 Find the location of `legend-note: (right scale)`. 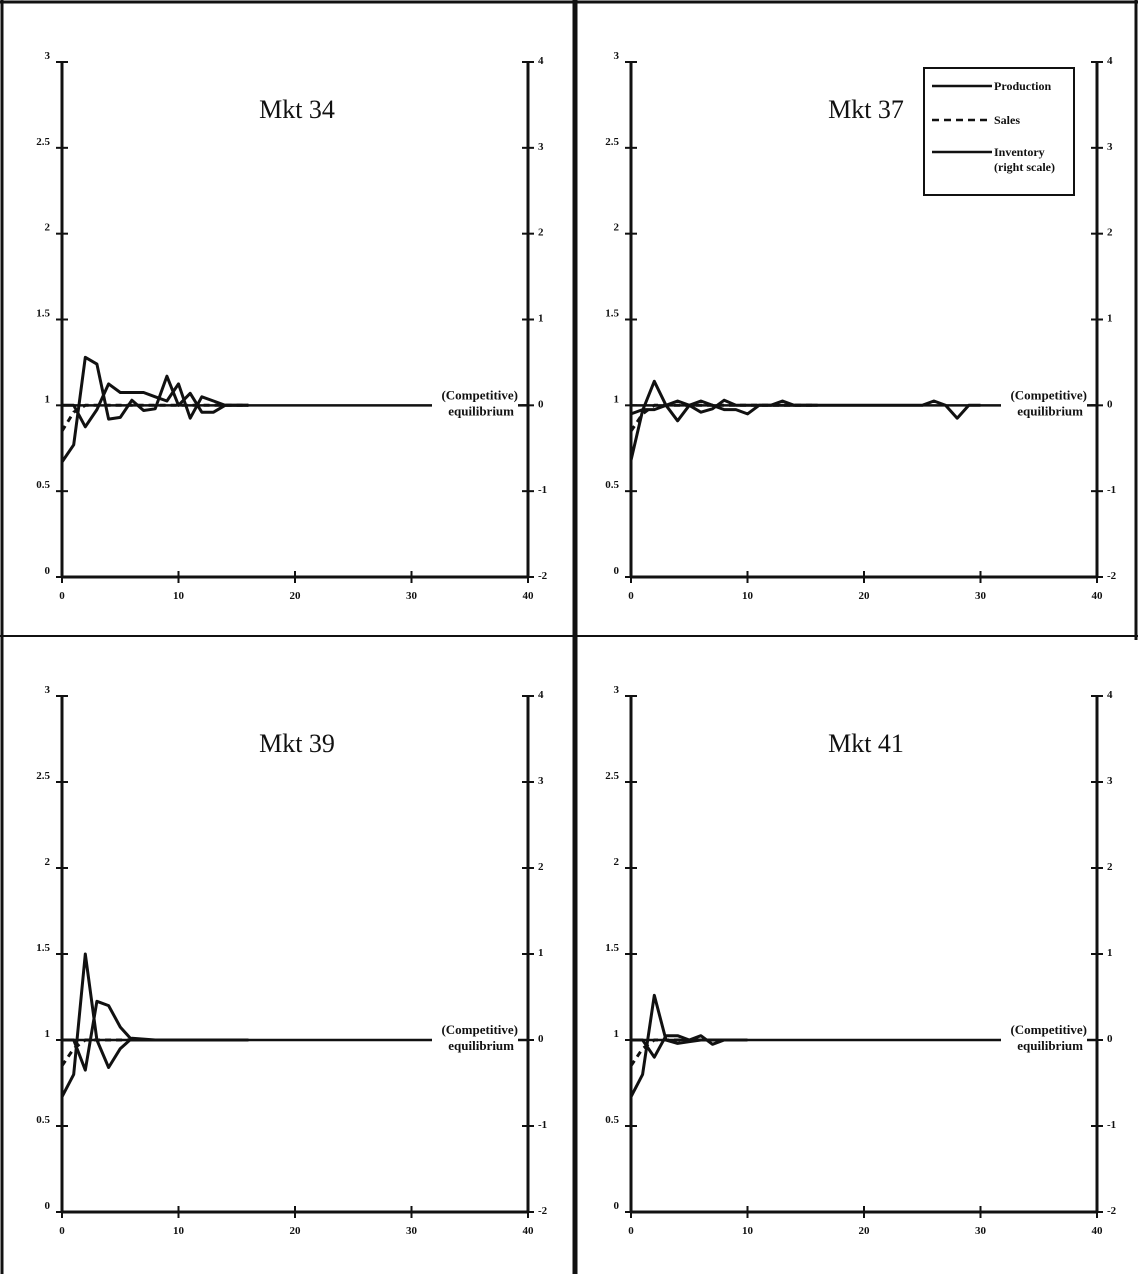

legend-note: (right scale) is located at coordinates (1024, 167).